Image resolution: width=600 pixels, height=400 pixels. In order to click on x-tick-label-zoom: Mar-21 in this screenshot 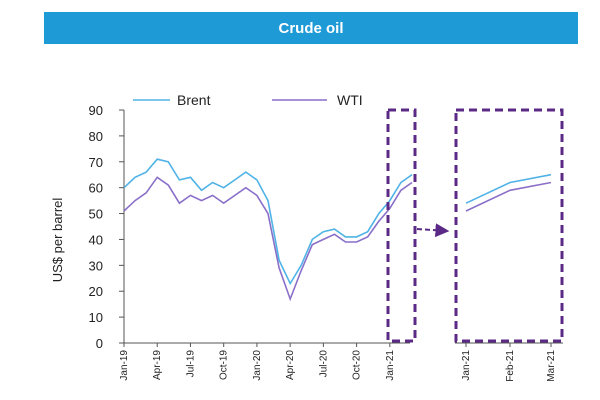, I will do `click(551, 366)`.